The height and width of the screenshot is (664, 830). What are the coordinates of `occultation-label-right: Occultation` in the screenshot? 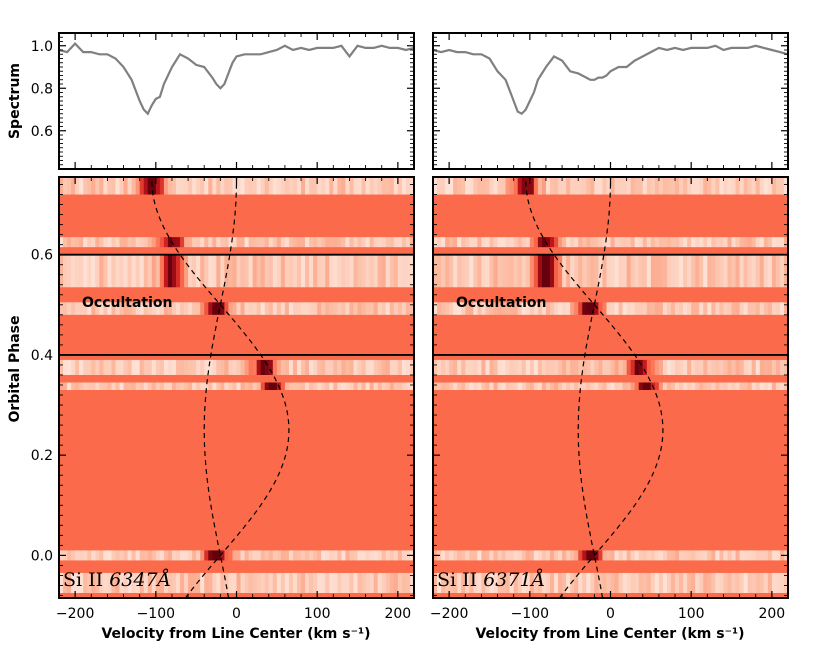 It's located at (501, 303).